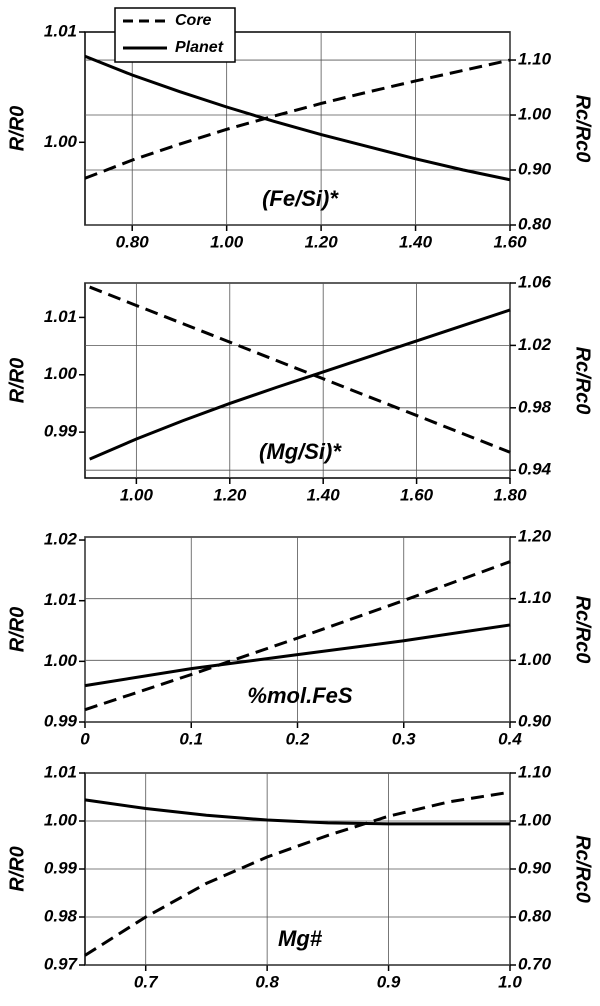 This screenshot has width=600, height=1006. Describe the element at coordinates (535, 535) in the screenshot. I see `y2-tick-label: 1.20` at that location.